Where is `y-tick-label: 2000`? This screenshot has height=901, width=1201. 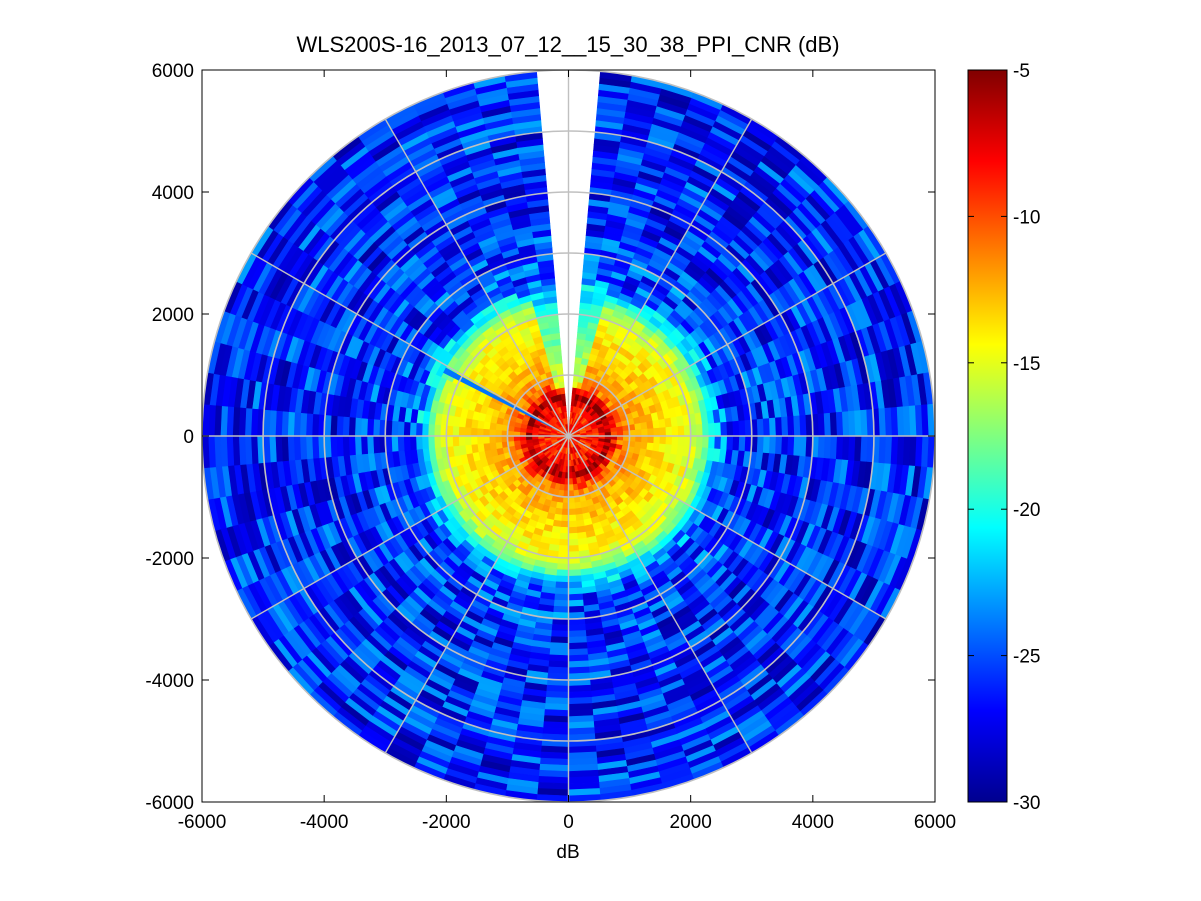 y-tick-label: 2000 is located at coordinates (173, 315).